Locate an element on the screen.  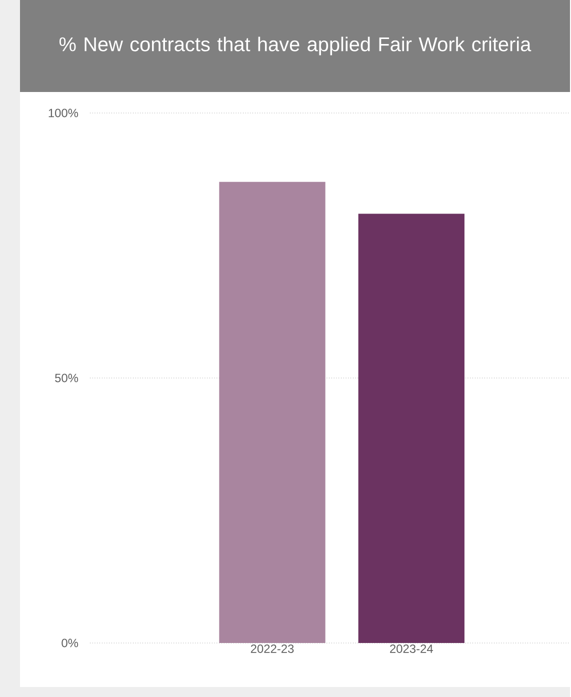
x-tick-label: 2023-24 is located at coordinates (412, 648).